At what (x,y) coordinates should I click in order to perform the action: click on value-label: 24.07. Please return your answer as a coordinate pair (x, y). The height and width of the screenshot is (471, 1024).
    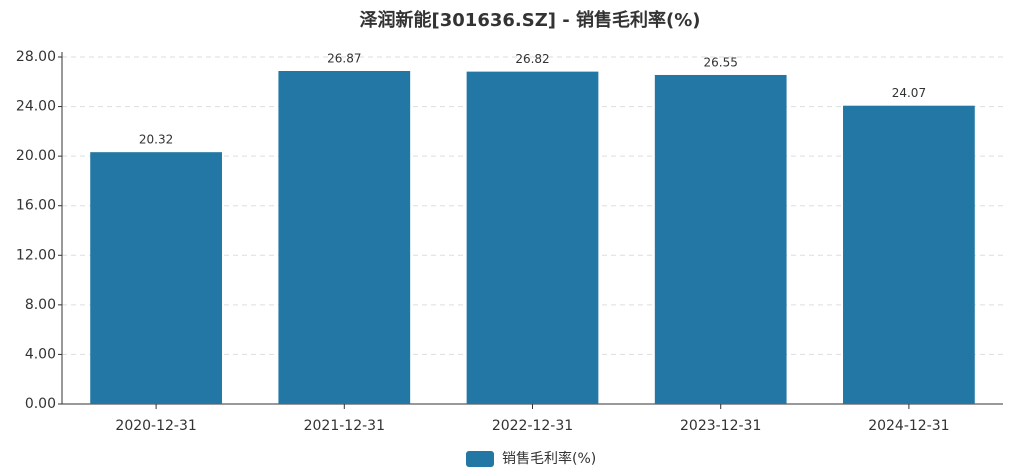
    Looking at the image, I should click on (909, 93).